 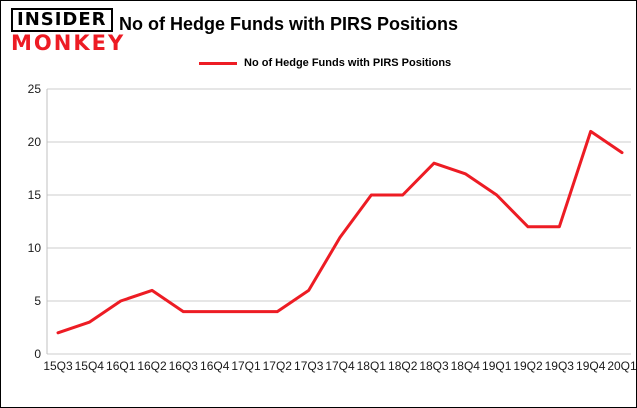 I want to click on y-axis-tick-label: 25, so click(x=35, y=89).